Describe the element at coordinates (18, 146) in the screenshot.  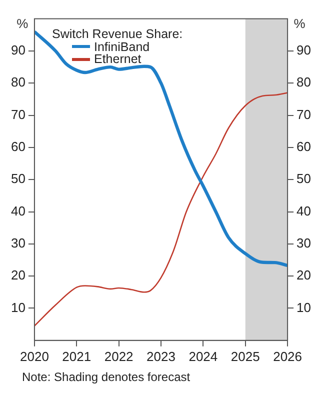
I see `y-tick-label: 60` at that location.